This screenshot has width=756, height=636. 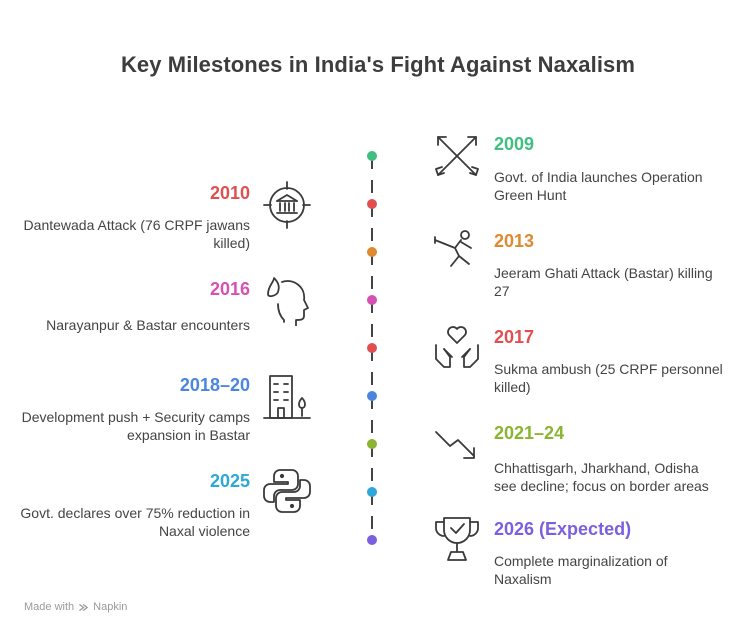 What do you see at coordinates (514, 337) in the screenshot?
I see `milestone-year-2017: 2017` at bounding box center [514, 337].